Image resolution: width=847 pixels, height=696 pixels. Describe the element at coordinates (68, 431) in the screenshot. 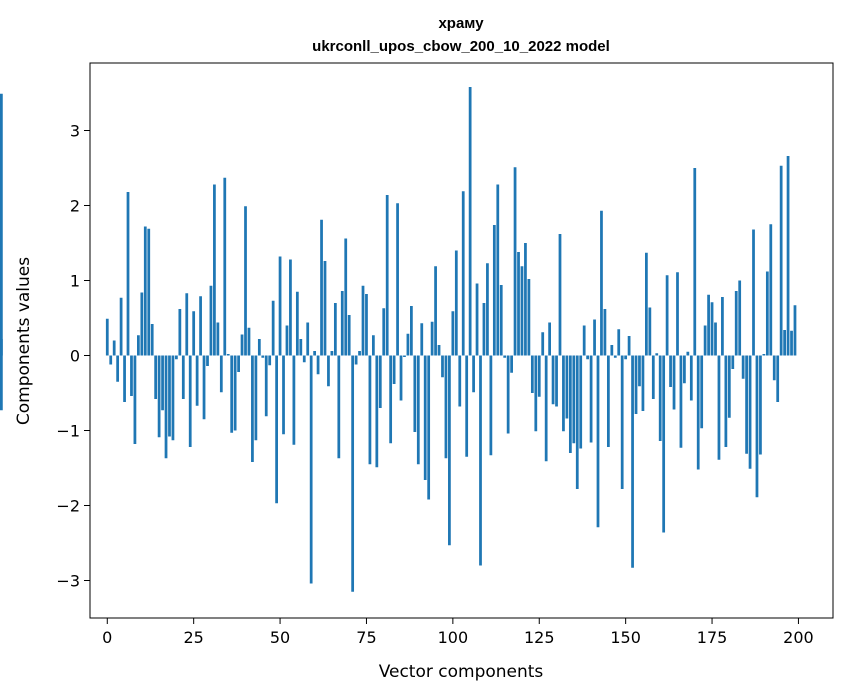

I see `y-tick-label: −1` at that location.